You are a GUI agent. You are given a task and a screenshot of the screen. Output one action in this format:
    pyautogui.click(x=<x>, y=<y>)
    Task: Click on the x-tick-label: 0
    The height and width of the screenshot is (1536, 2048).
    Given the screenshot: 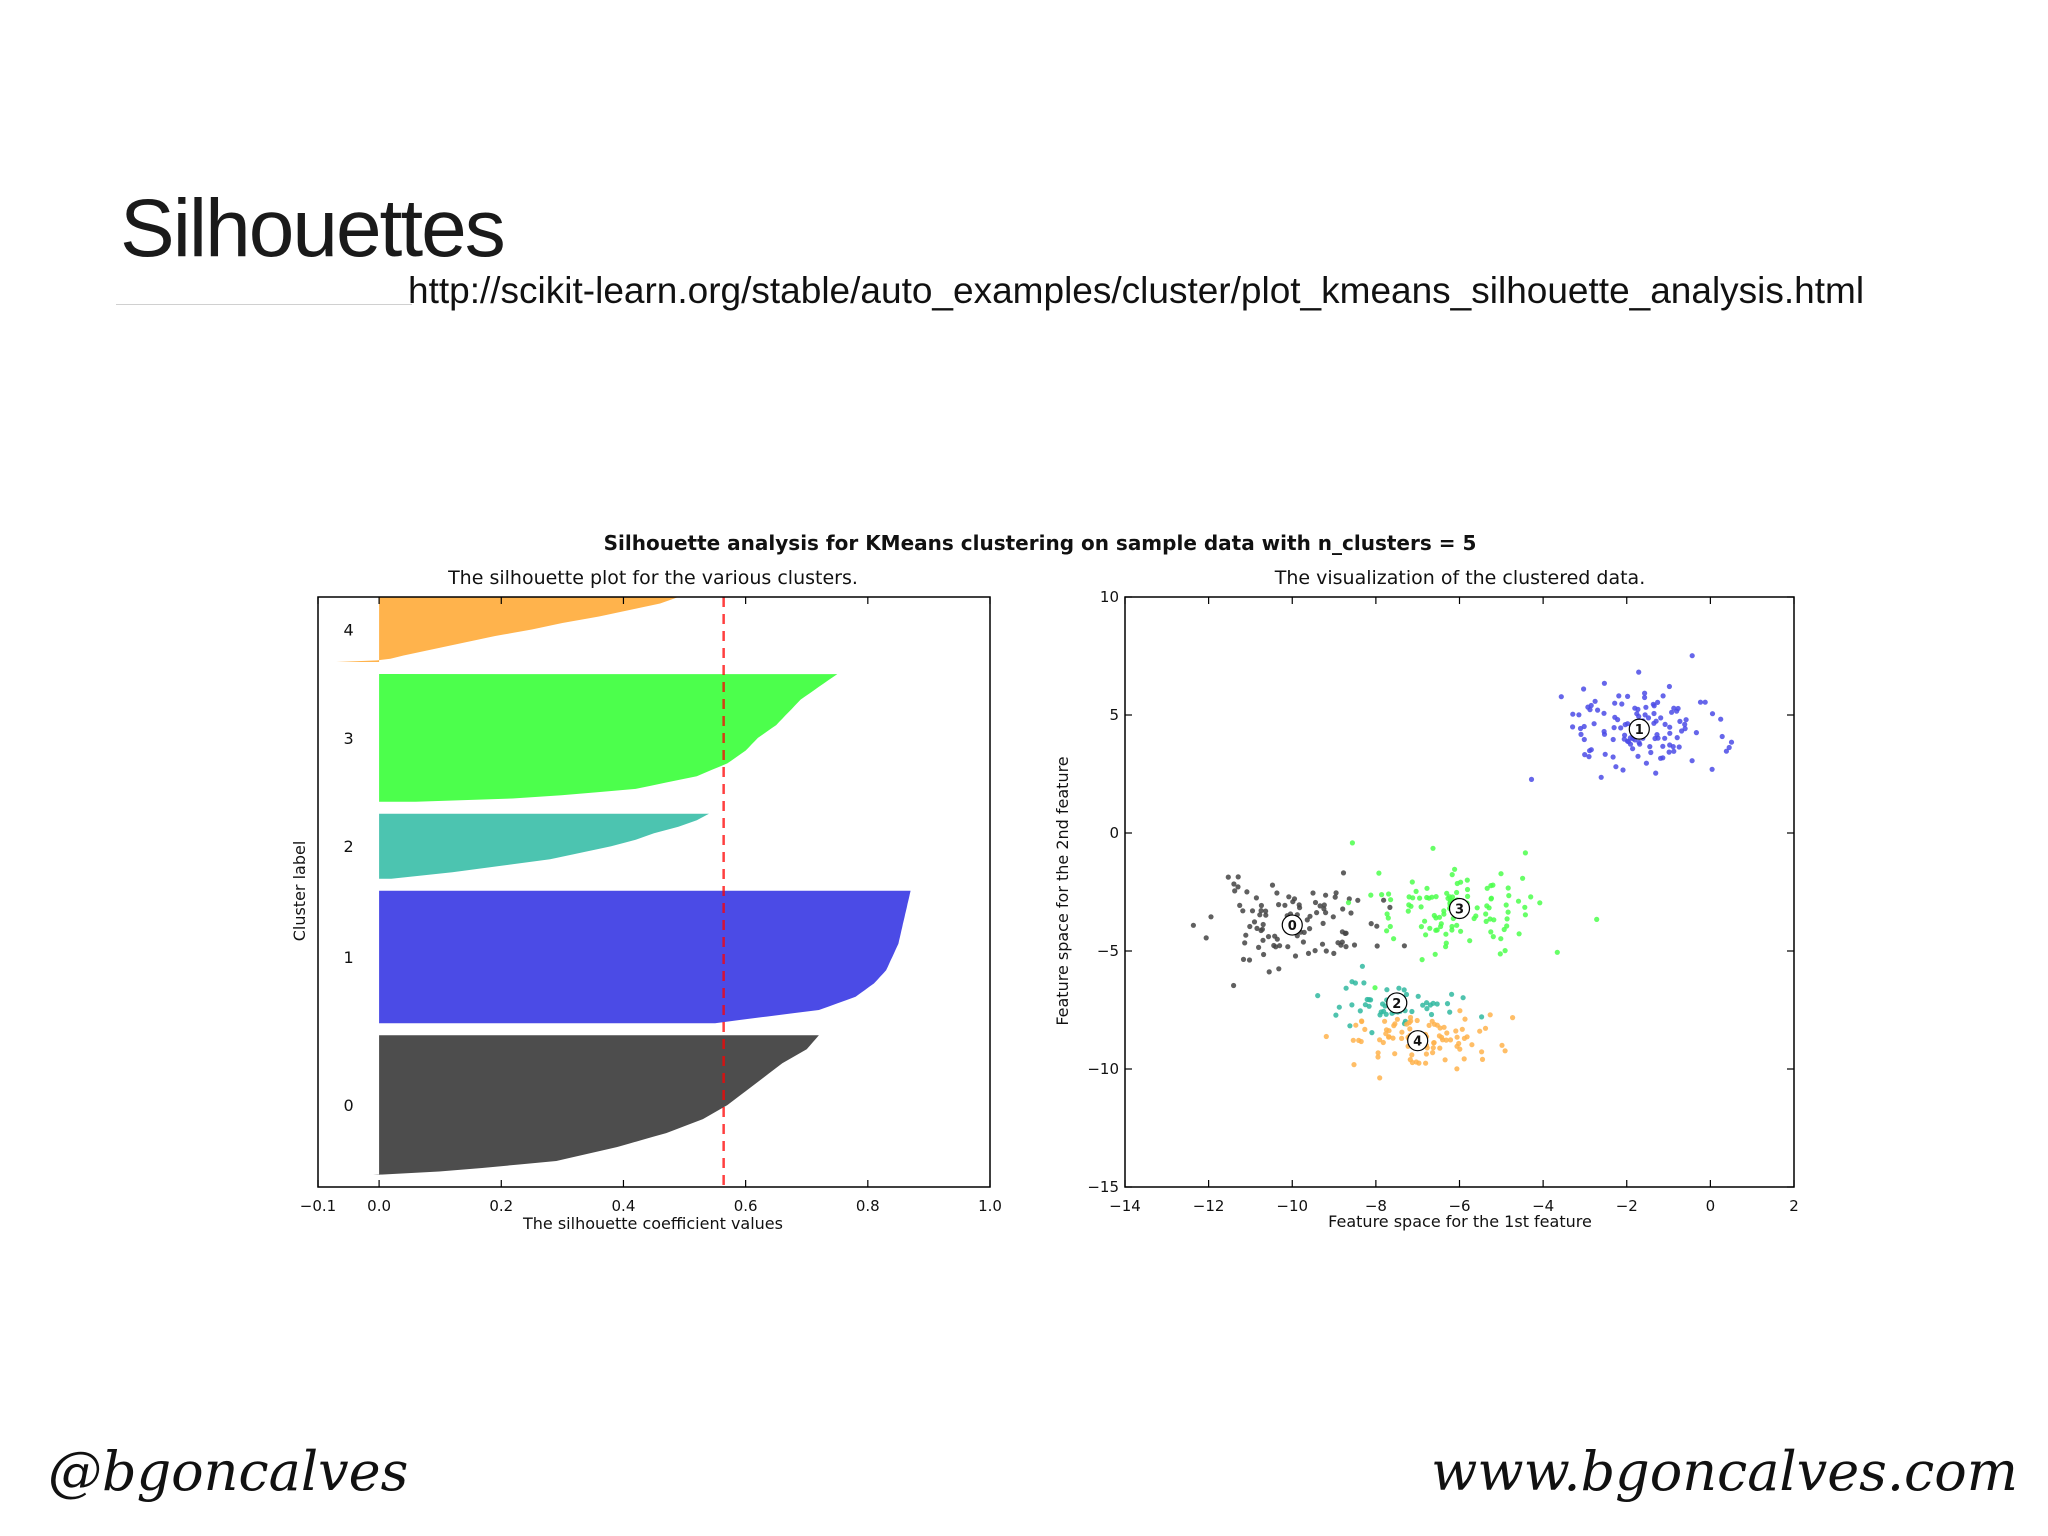 What is the action you would take?
    pyautogui.click(x=1711, y=1206)
    